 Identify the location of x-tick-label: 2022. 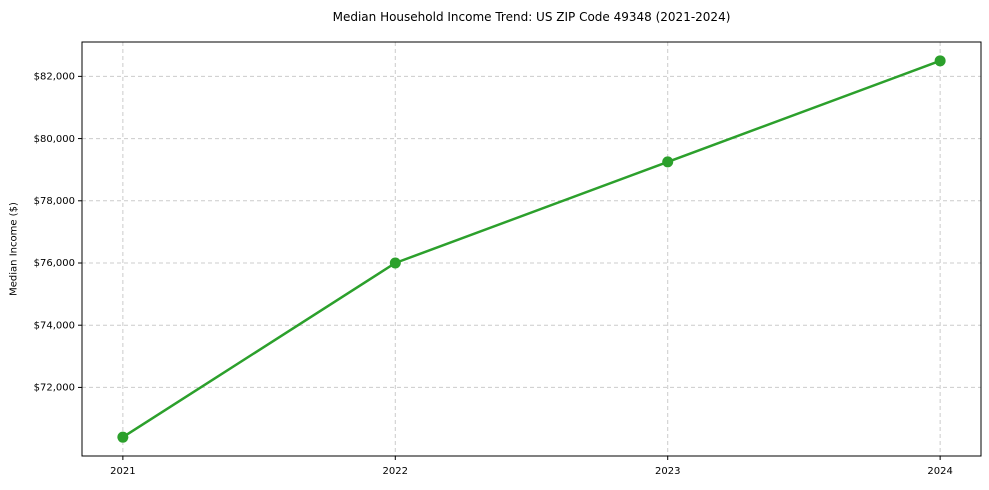
(395, 471).